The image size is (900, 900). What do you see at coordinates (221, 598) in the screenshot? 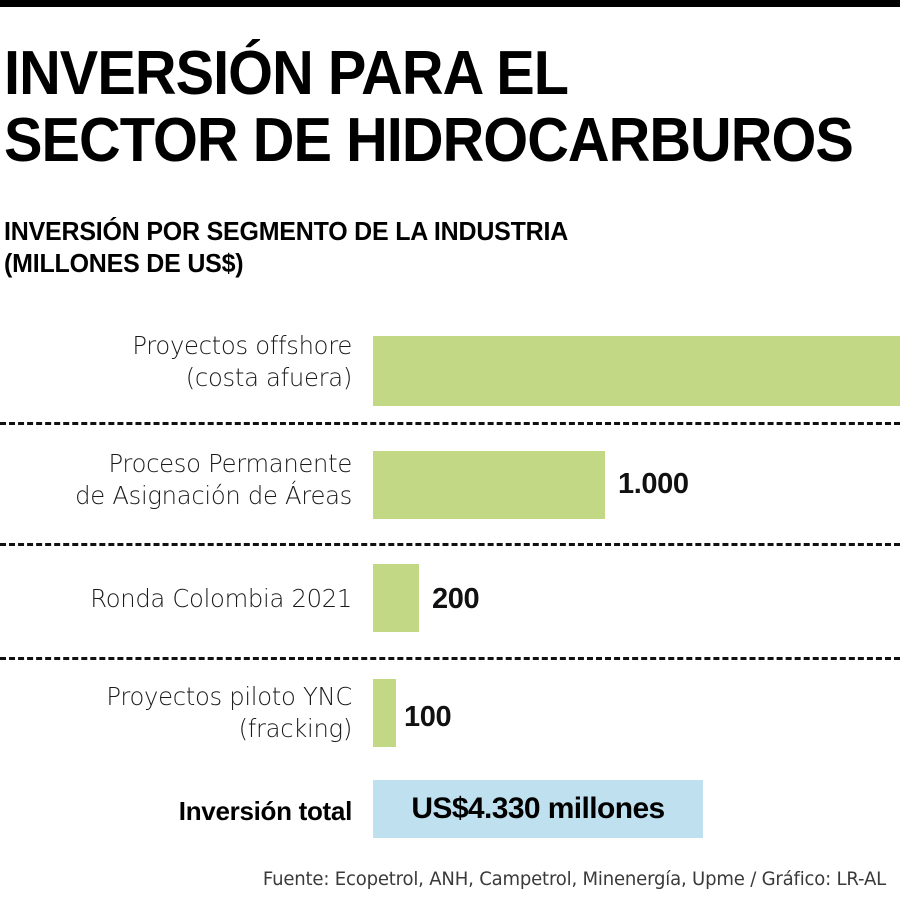
I see `chart-row-label-ronda-line-1: Ronda Colombia 2021` at bounding box center [221, 598].